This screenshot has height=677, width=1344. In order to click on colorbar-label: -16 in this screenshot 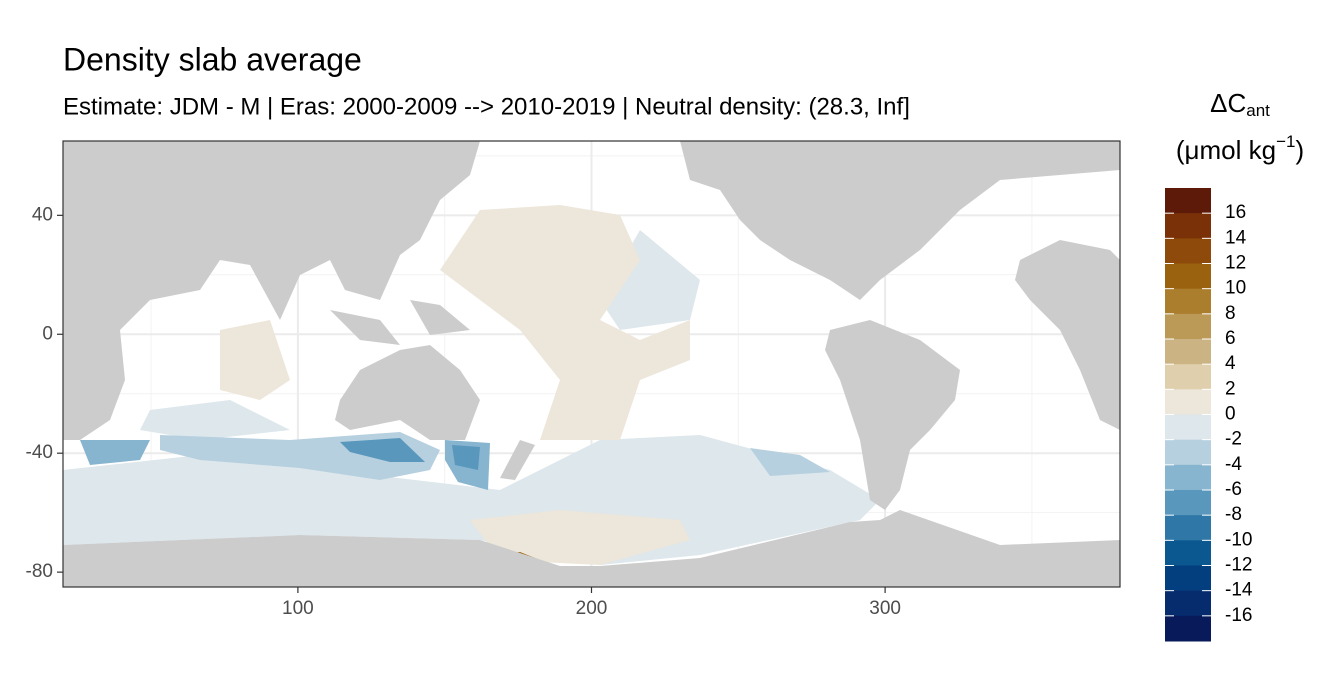, I will do `click(1238, 615)`.